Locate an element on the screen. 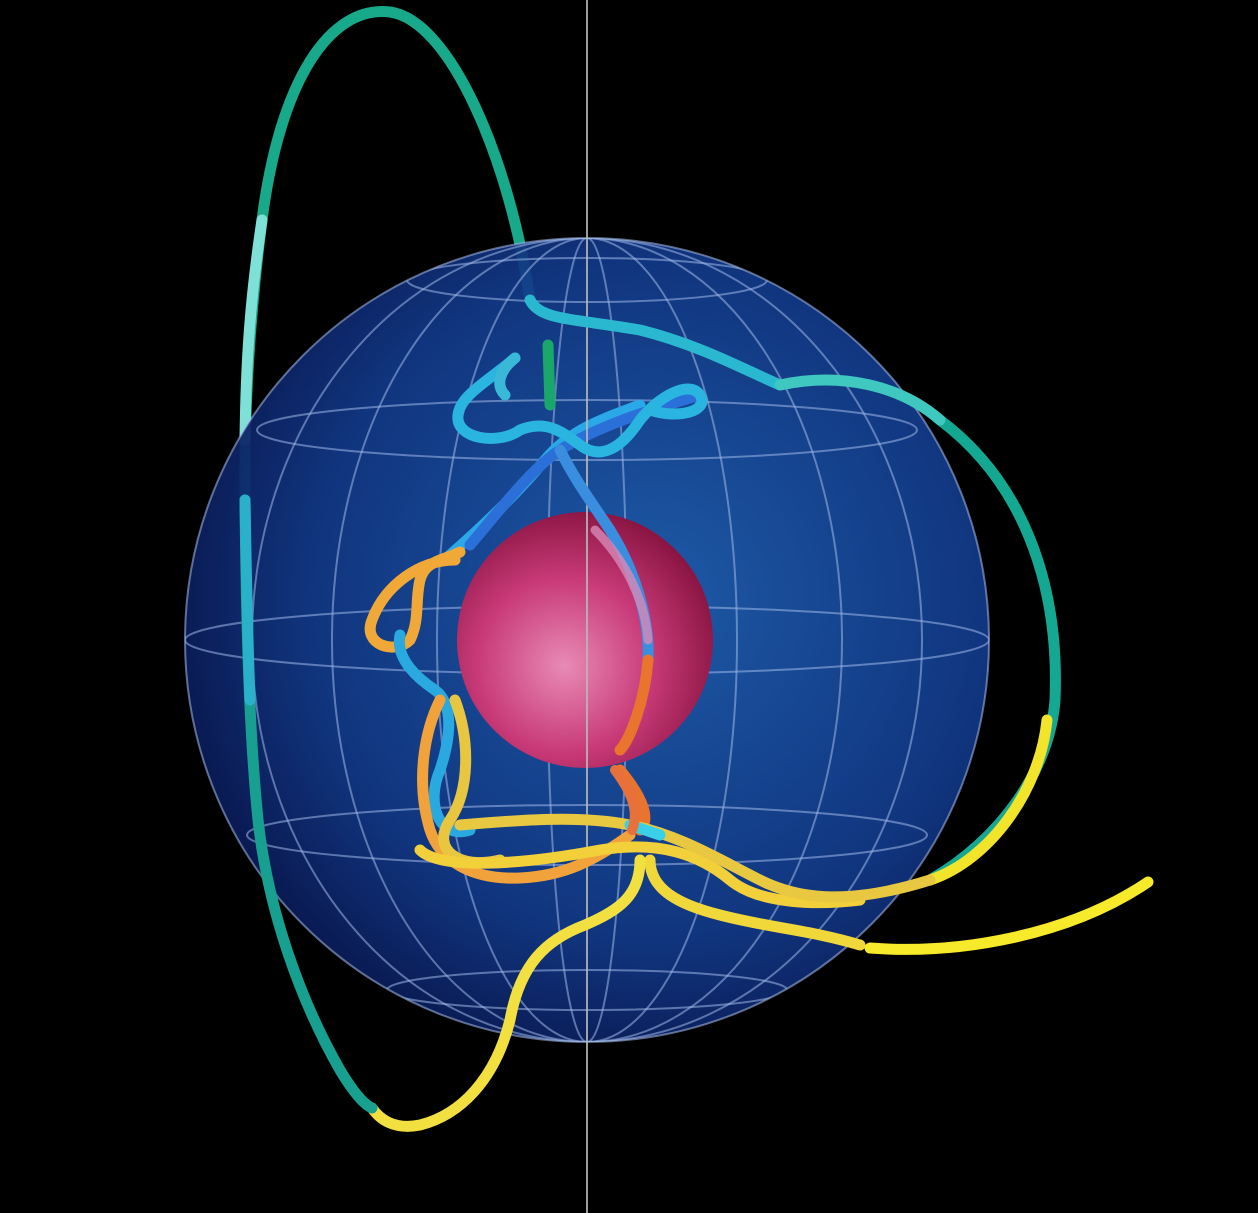 Image resolution: width=1258 pixels, height=1213 pixels. inner-sphere is located at coordinates (585, 640).